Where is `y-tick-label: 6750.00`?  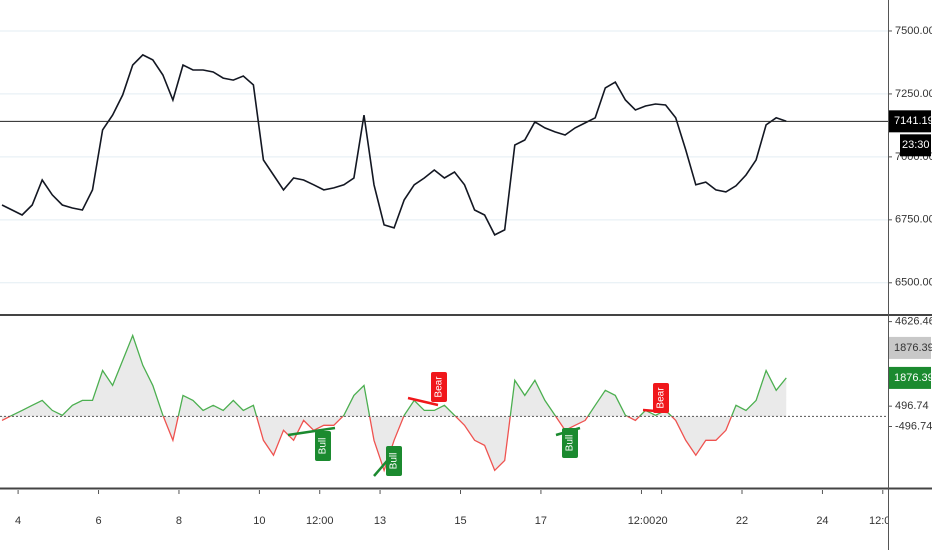
y-tick-label: 6750.00 is located at coordinates (913, 220).